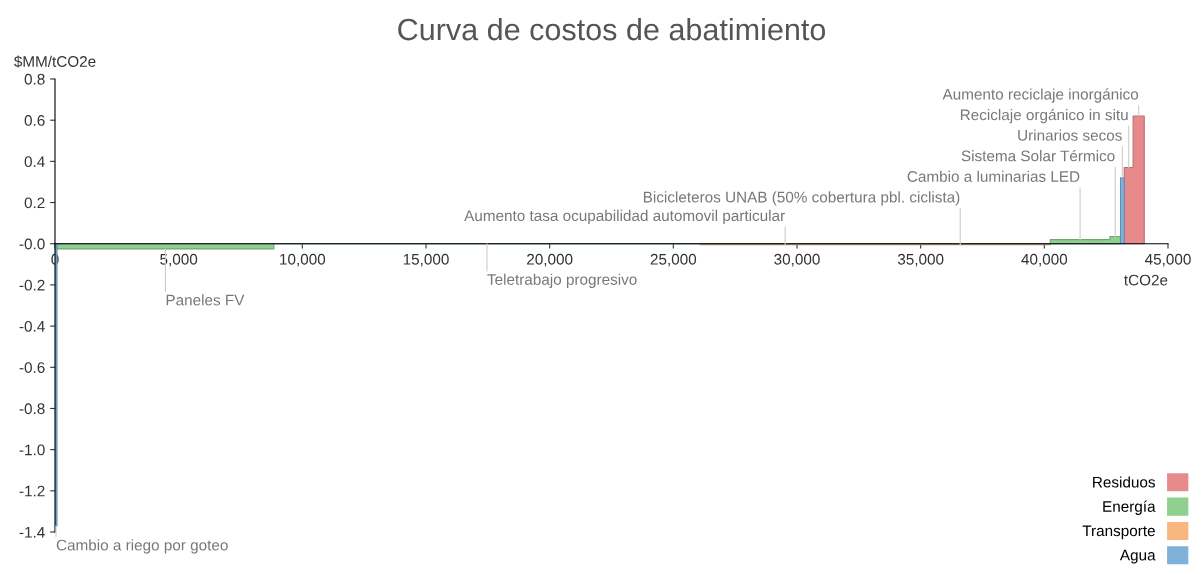 The image size is (1202, 574). What do you see at coordinates (624, 217) in the screenshot?
I see `annotation: Aumento tasa ocupabilidad automovil particular` at bounding box center [624, 217].